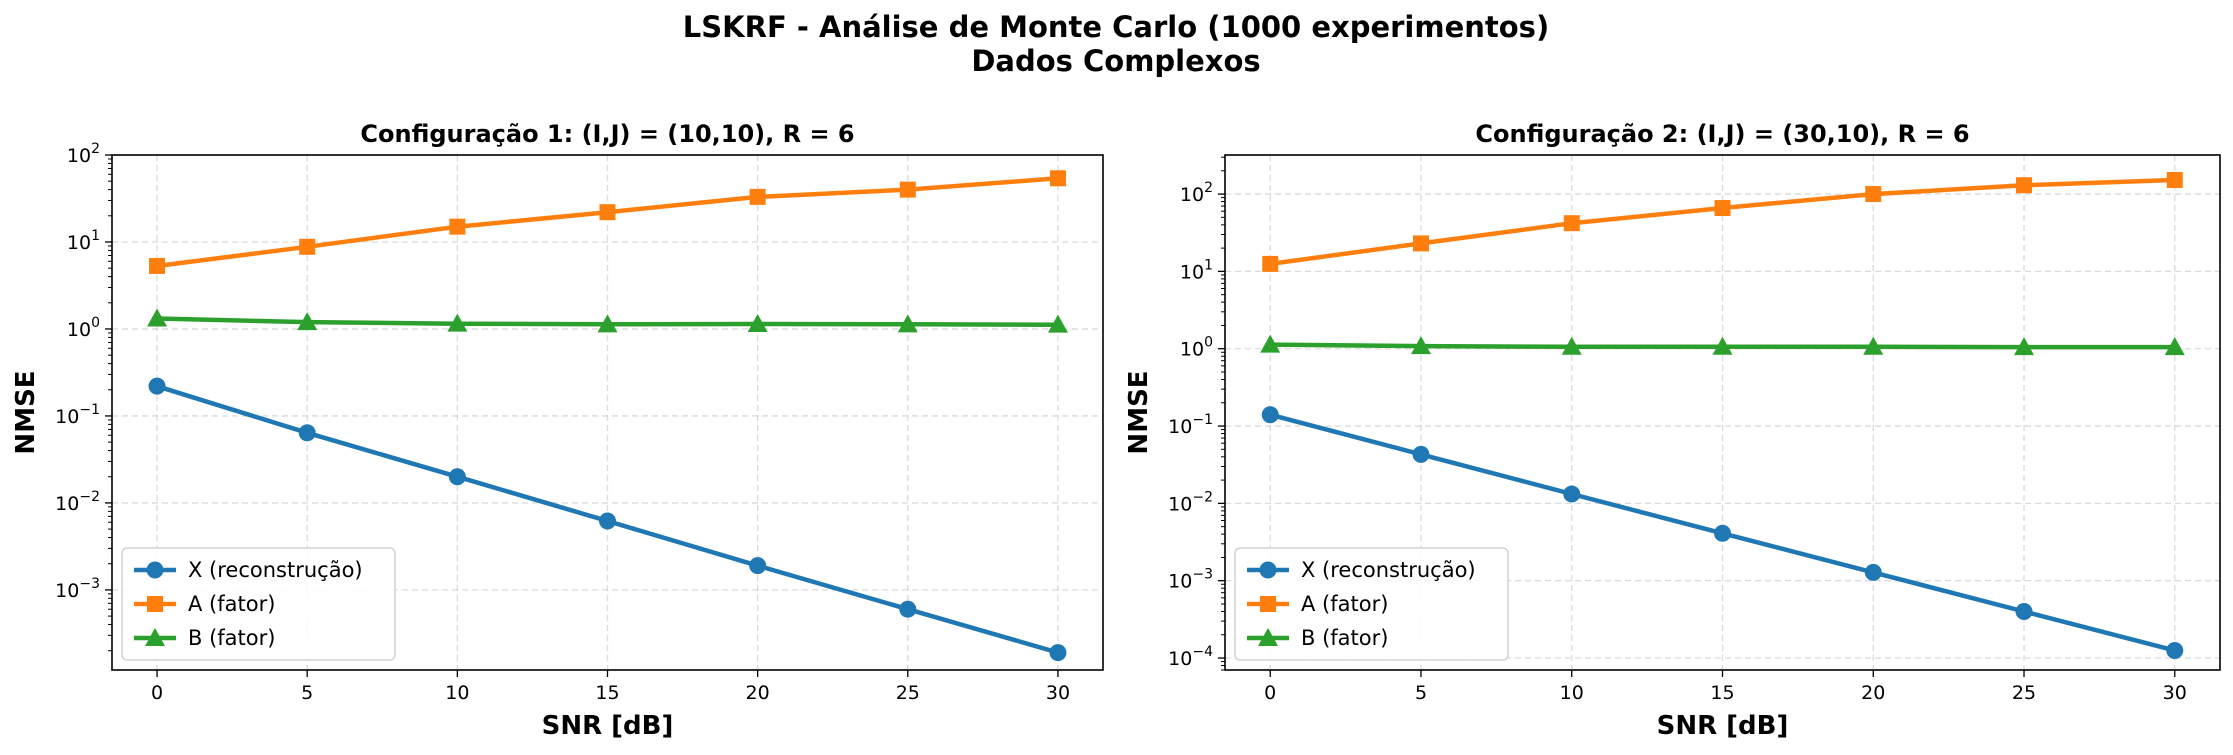  I want to click on panel-title: Configuração 1: (I,J) = (10,10), R = 6, so click(607, 134).